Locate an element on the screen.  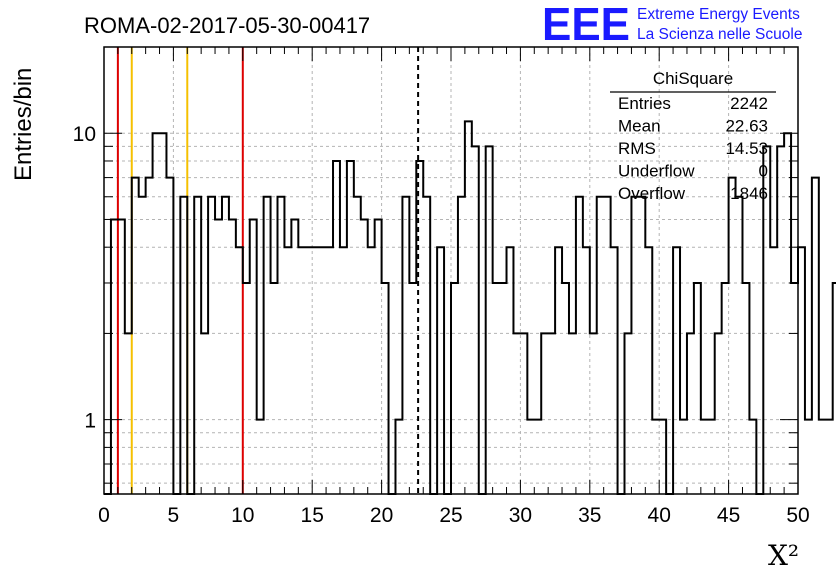
x-tick-label: 25 is located at coordinates (450, 515).